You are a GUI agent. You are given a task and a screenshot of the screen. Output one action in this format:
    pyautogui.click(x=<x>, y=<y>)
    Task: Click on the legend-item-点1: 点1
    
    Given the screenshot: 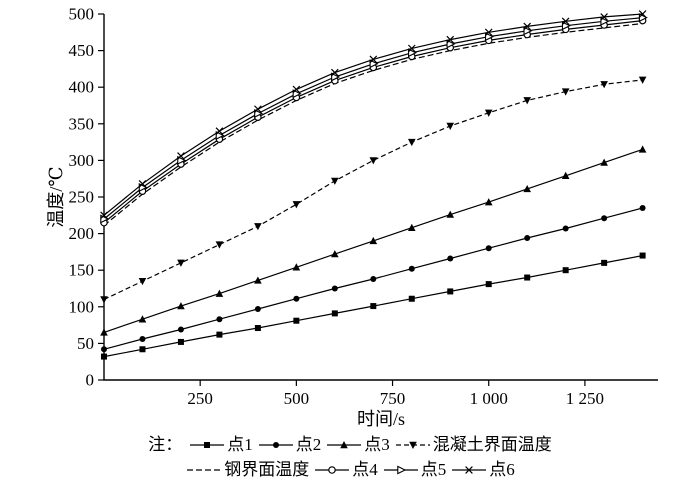 What is the action you would take?
    pyautogui.click(x=220, y=445)
    